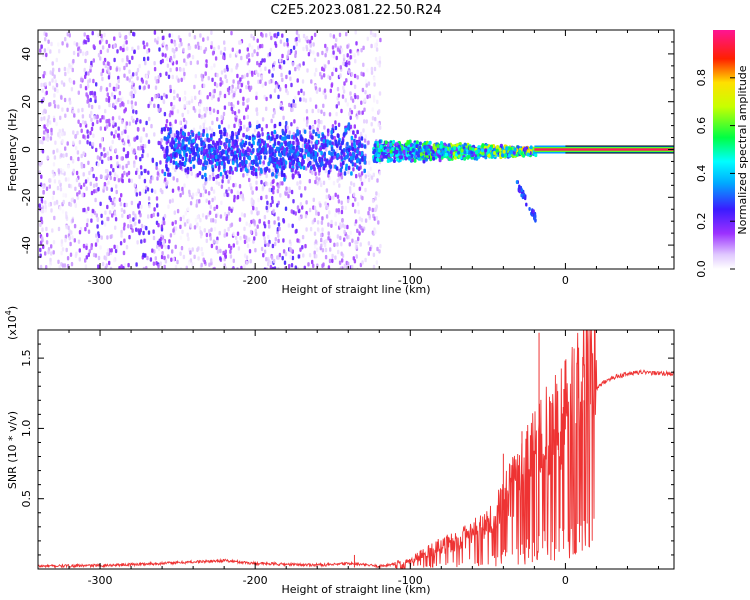  I want to click on colorbar-tick-label: 0.6, so click(701, 126).